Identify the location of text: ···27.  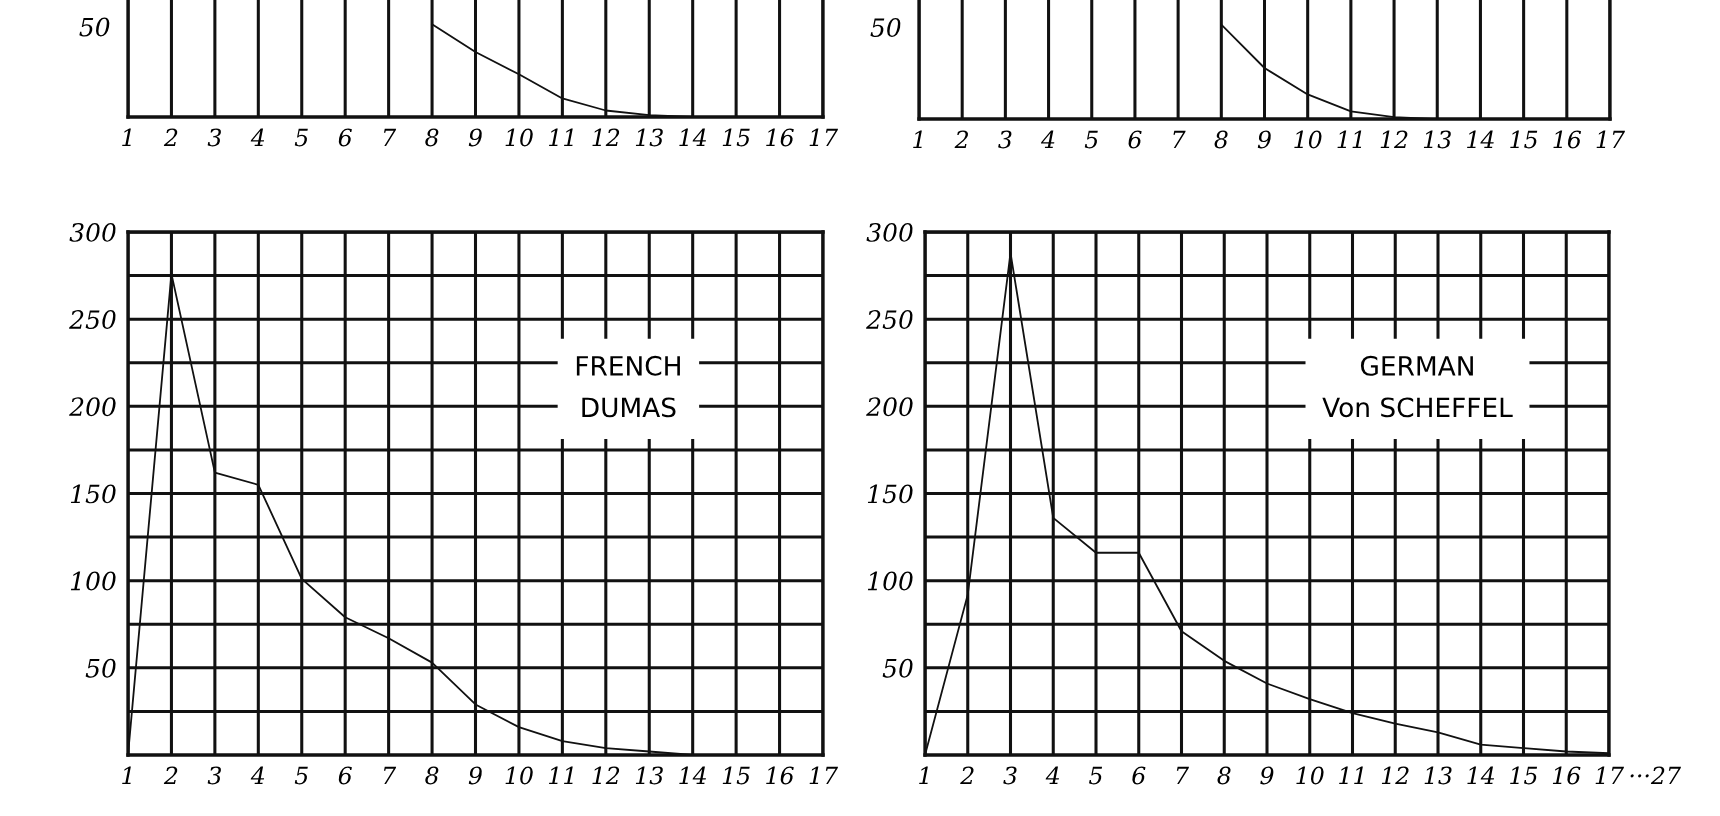
(1655, 775).